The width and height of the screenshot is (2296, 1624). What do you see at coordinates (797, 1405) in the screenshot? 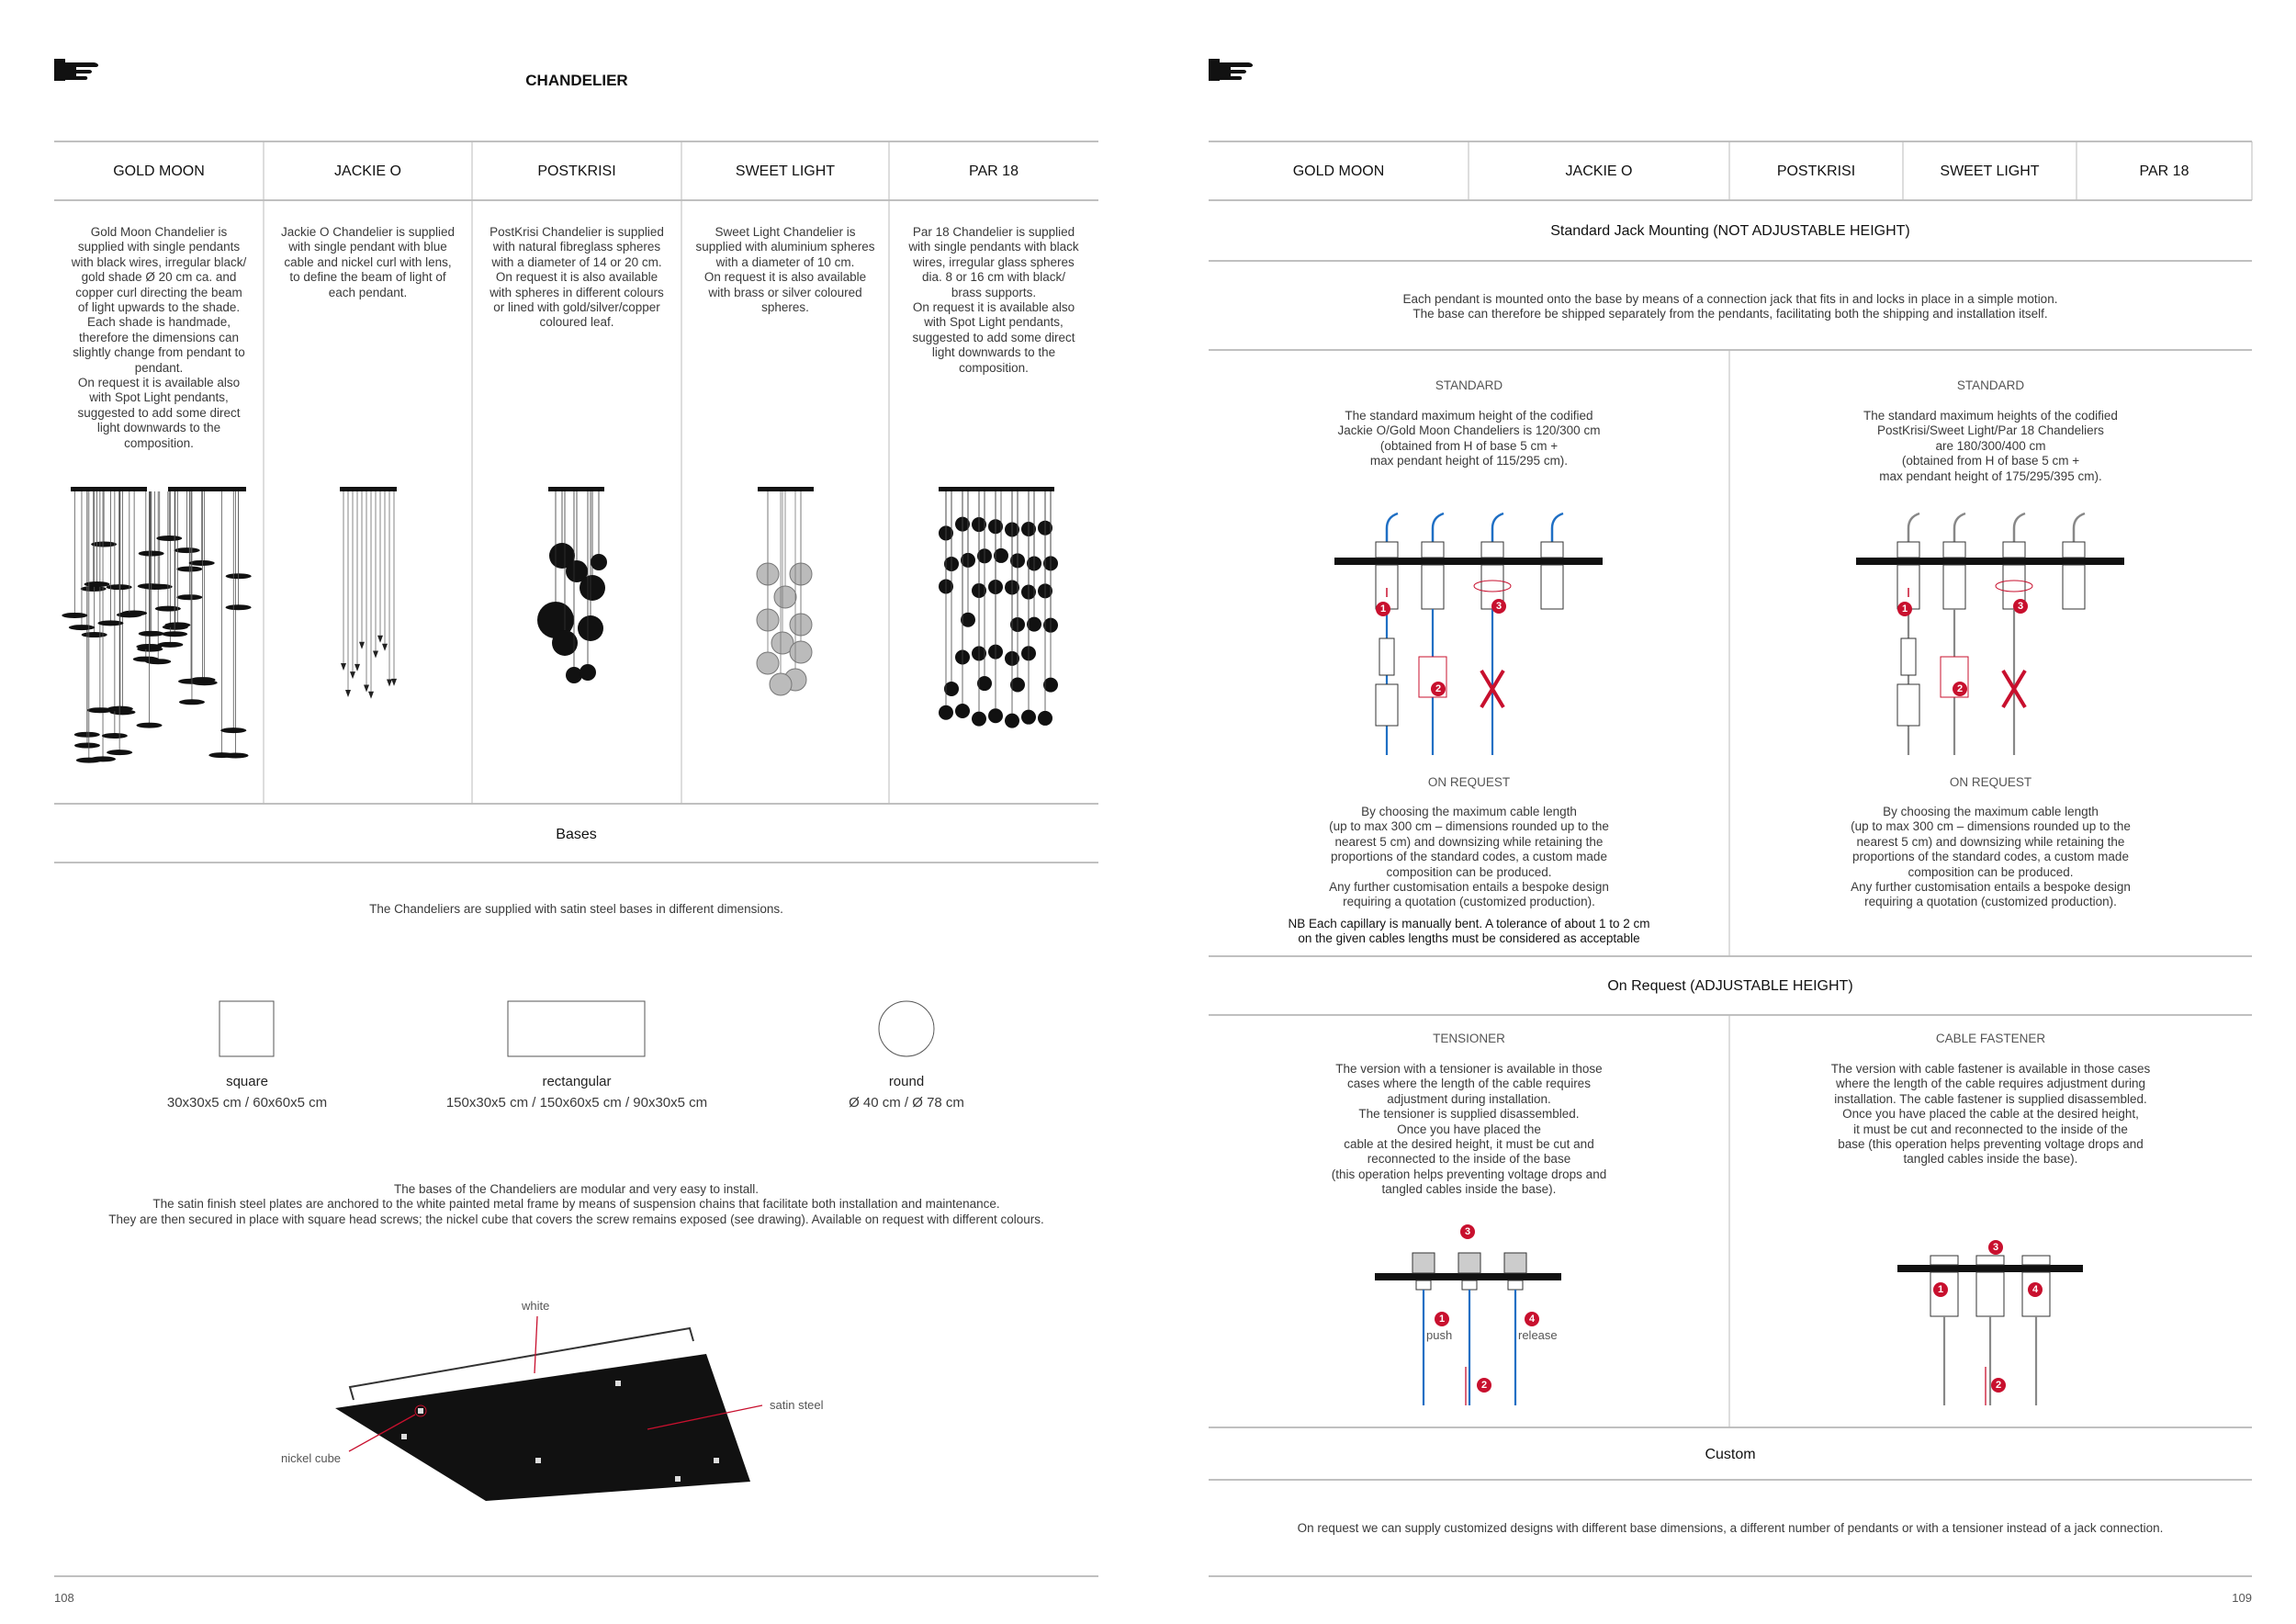
I see `drawing-label: satin steel` at bounding box center [797, 1405].